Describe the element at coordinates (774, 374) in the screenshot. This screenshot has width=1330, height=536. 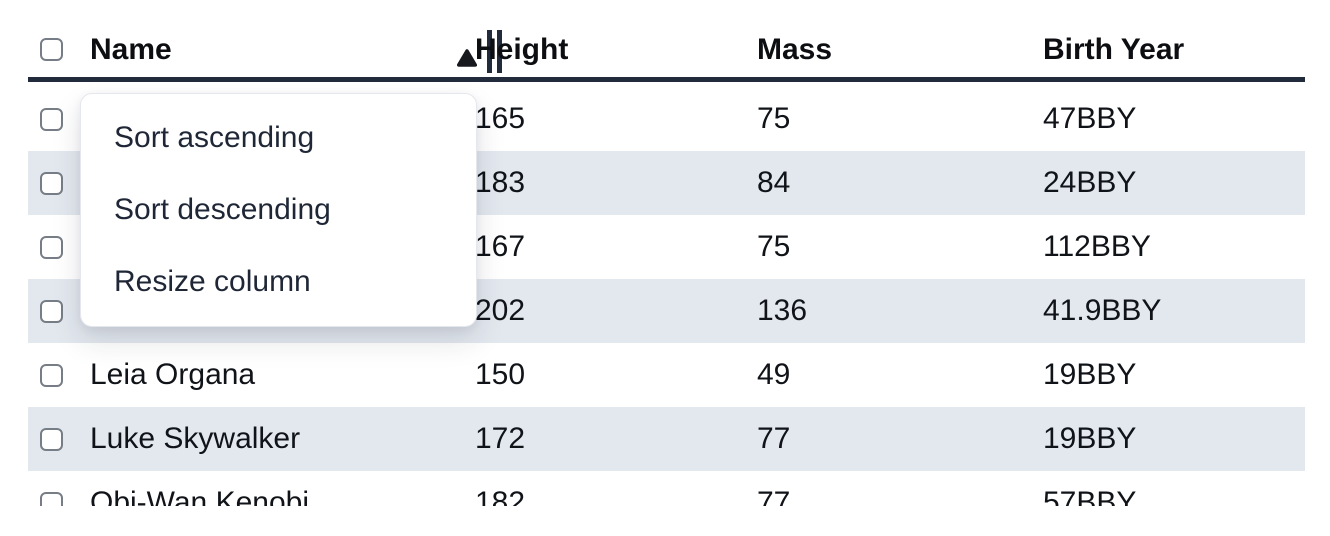
I see `cell-mass: 49` at that location.